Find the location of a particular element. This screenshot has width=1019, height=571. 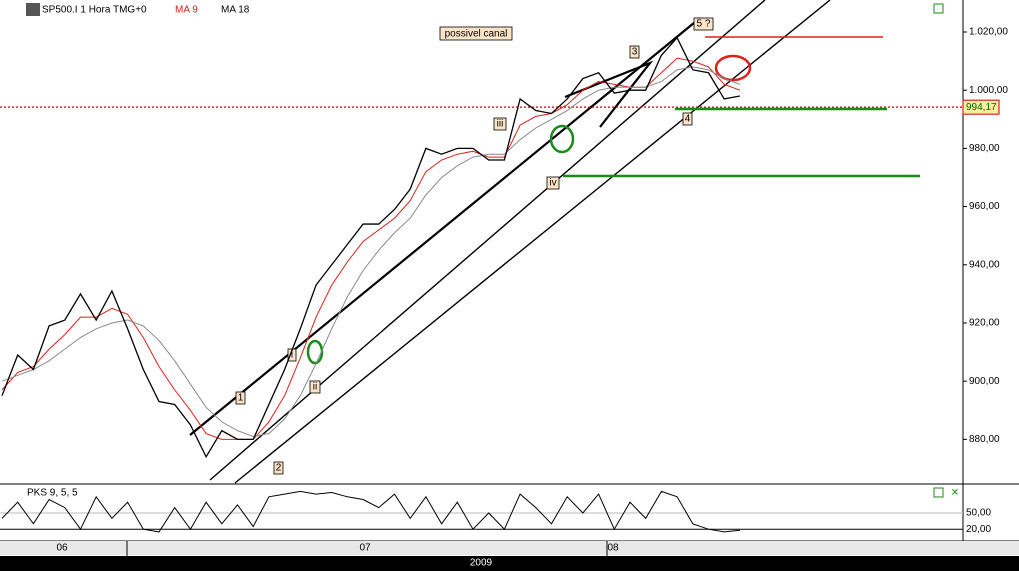

last-price-label: 994,17 is located at coordinates (981, 107).